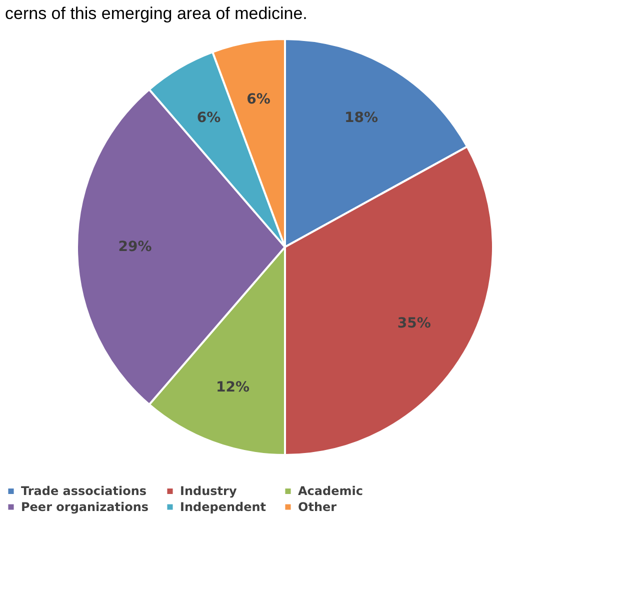 This screenshot has height=594, width=626. Describe the element at coordinates (156, 13) in the screenshot. I see `text: cerns of this emerging area of medicine.` at that location.